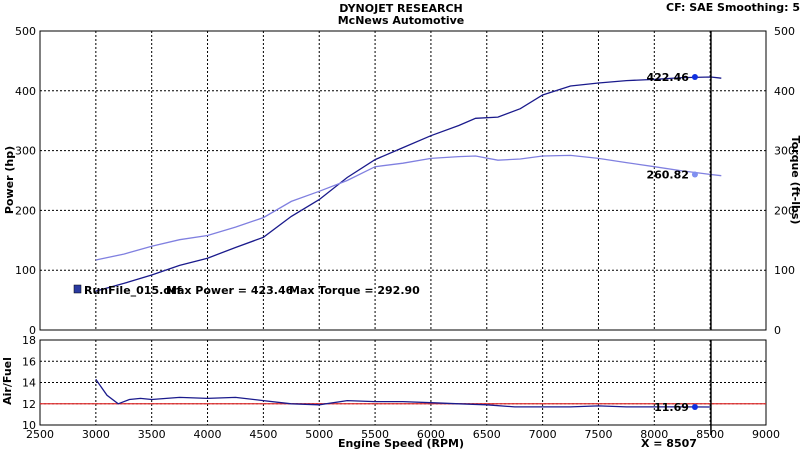 This screenshot has width=804, height=451. What do you see at coordinates (784, 91) in the screenshot?
I see `torque-tick-label: 400` at bounding box center [784, 91].